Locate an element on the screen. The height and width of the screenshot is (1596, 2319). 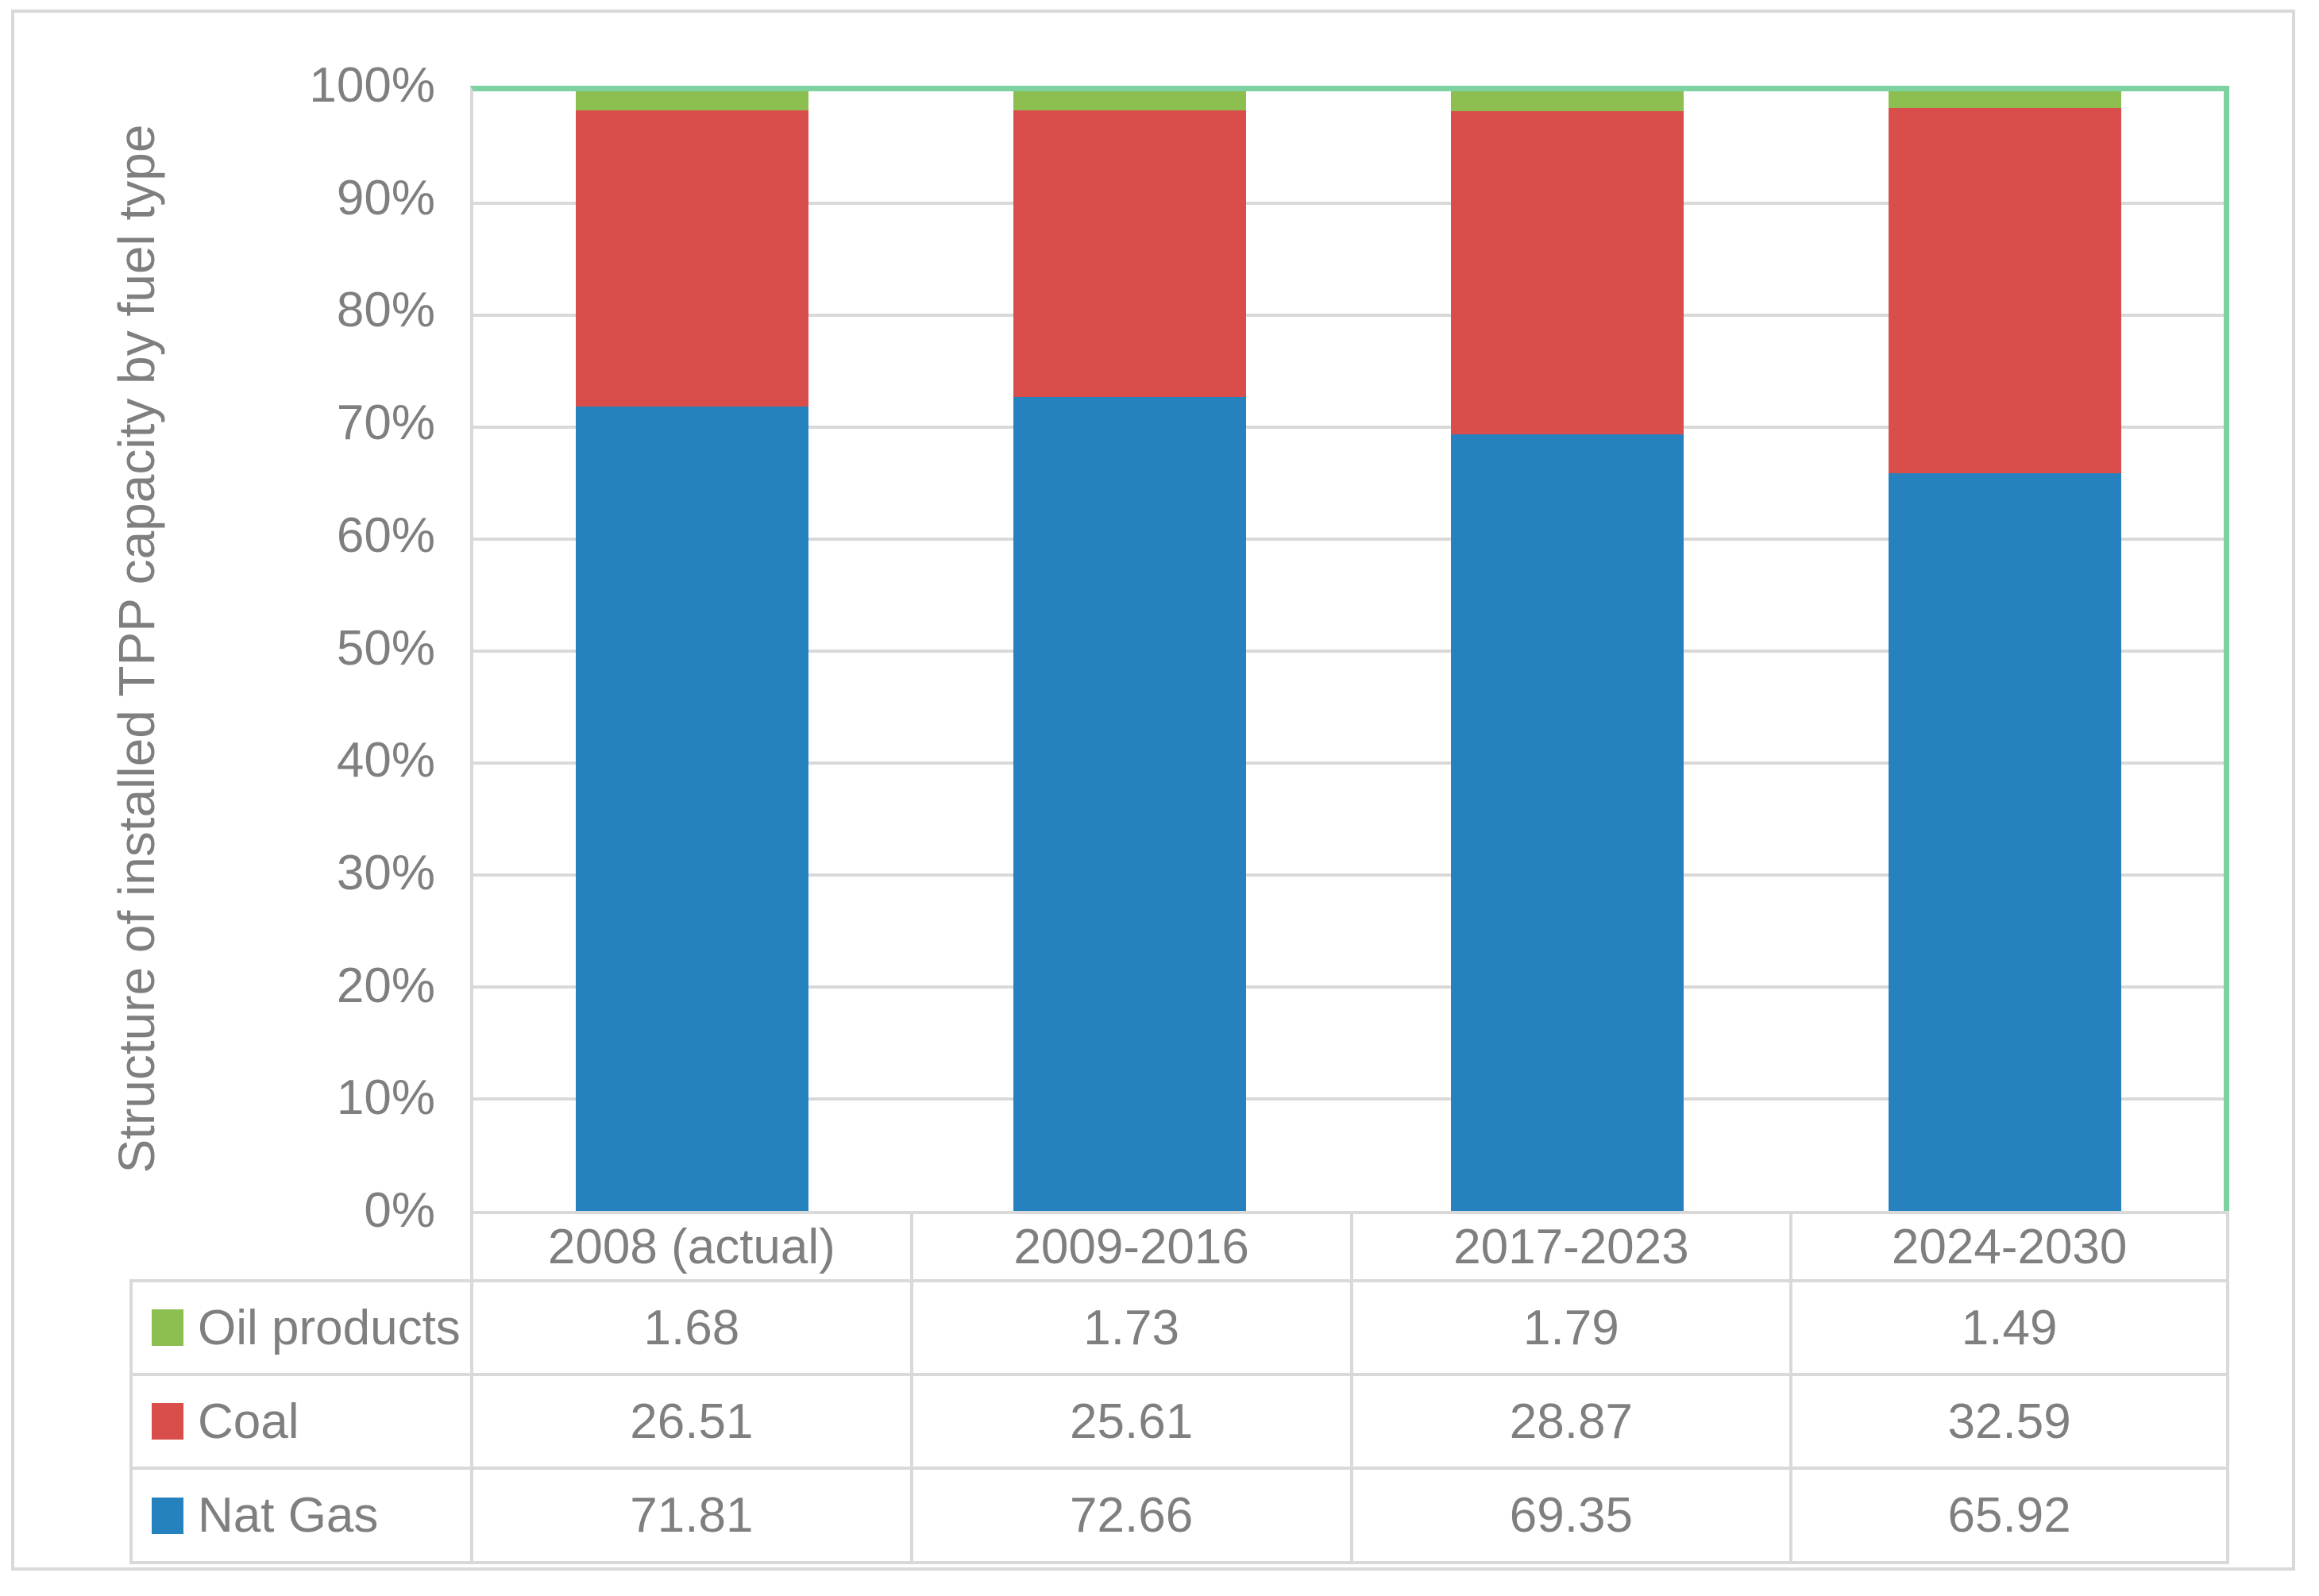
bar-2024-2030 is located at coordinates (2005, 651).